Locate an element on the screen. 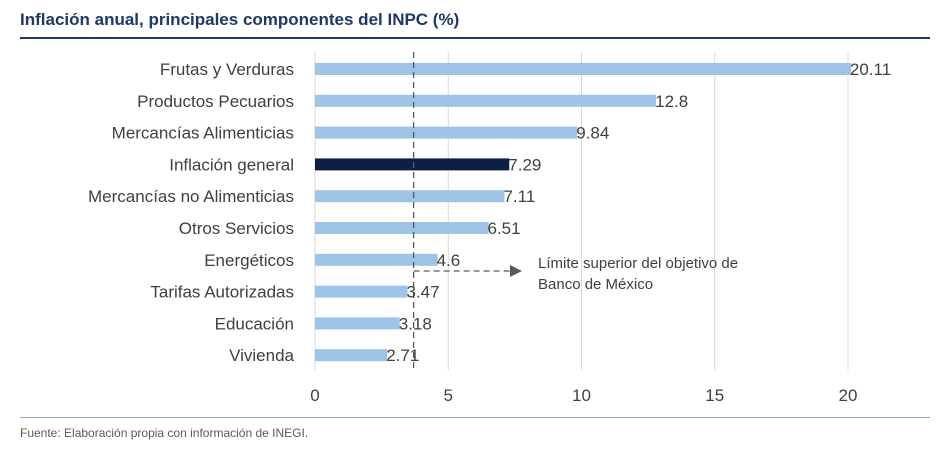  value-label: 6.51 is located at coordinates (503, 228).